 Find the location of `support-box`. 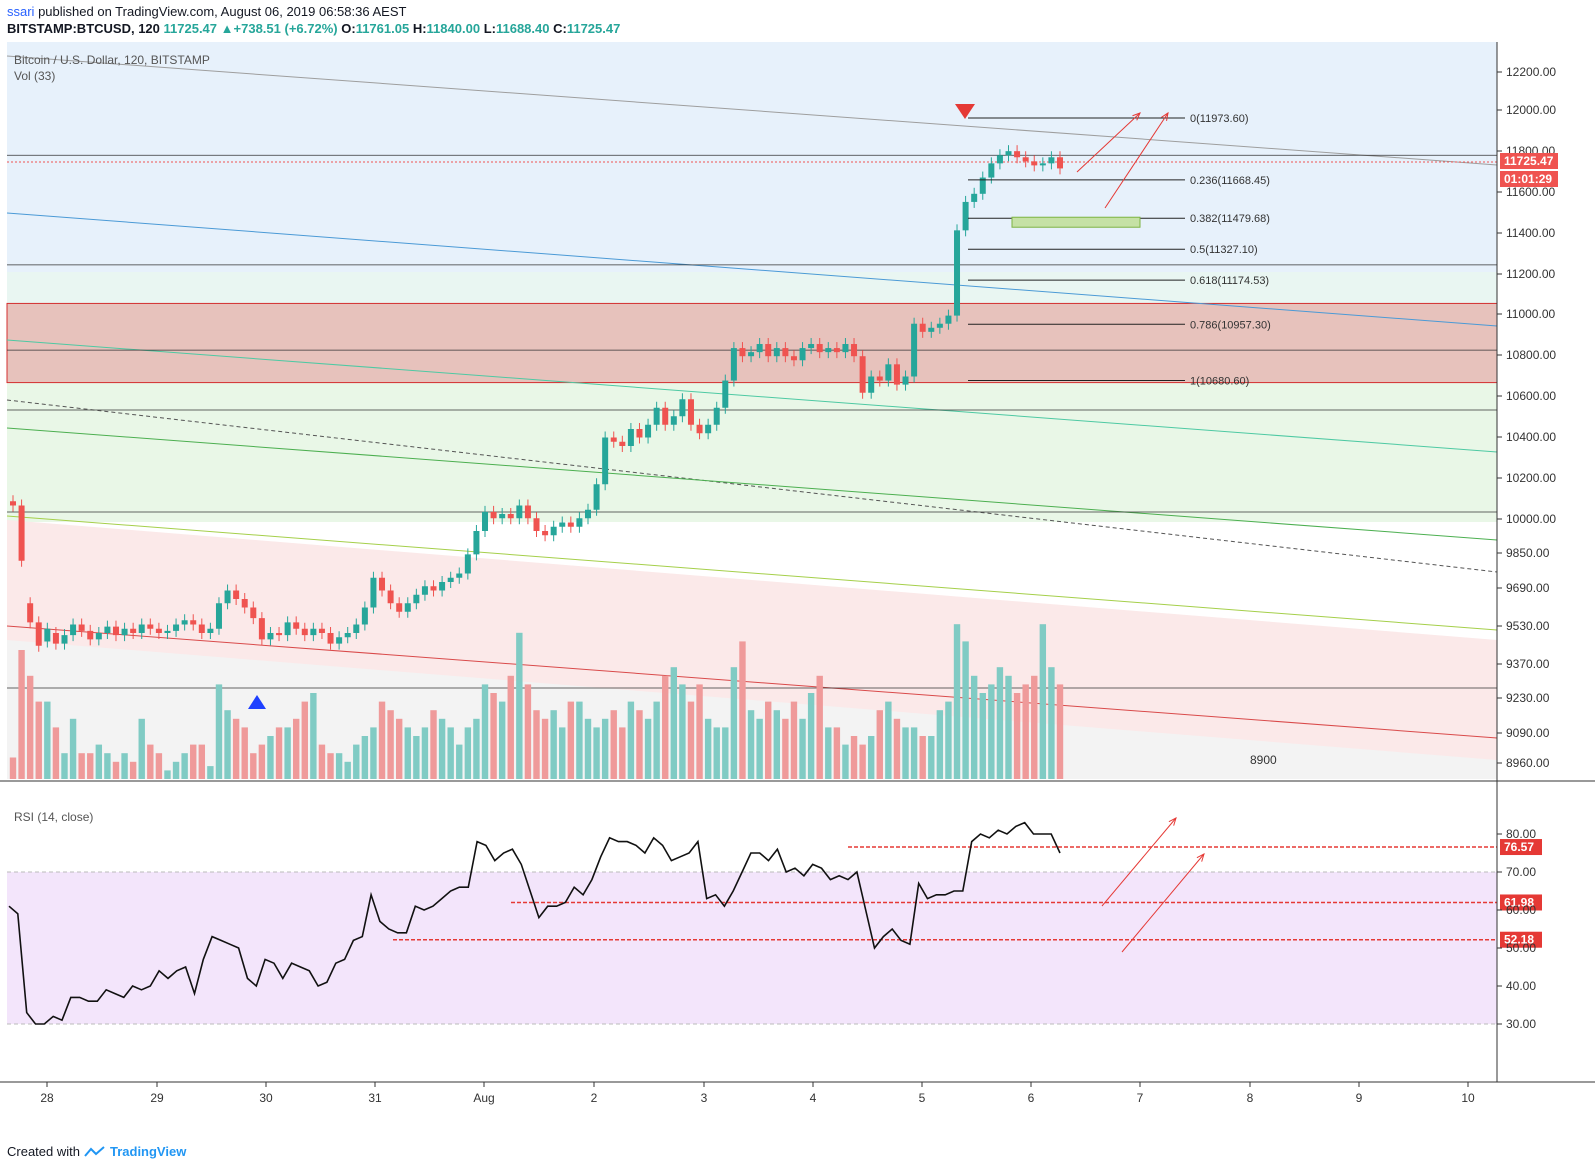

support-box is located at coordinates (1076, 222).